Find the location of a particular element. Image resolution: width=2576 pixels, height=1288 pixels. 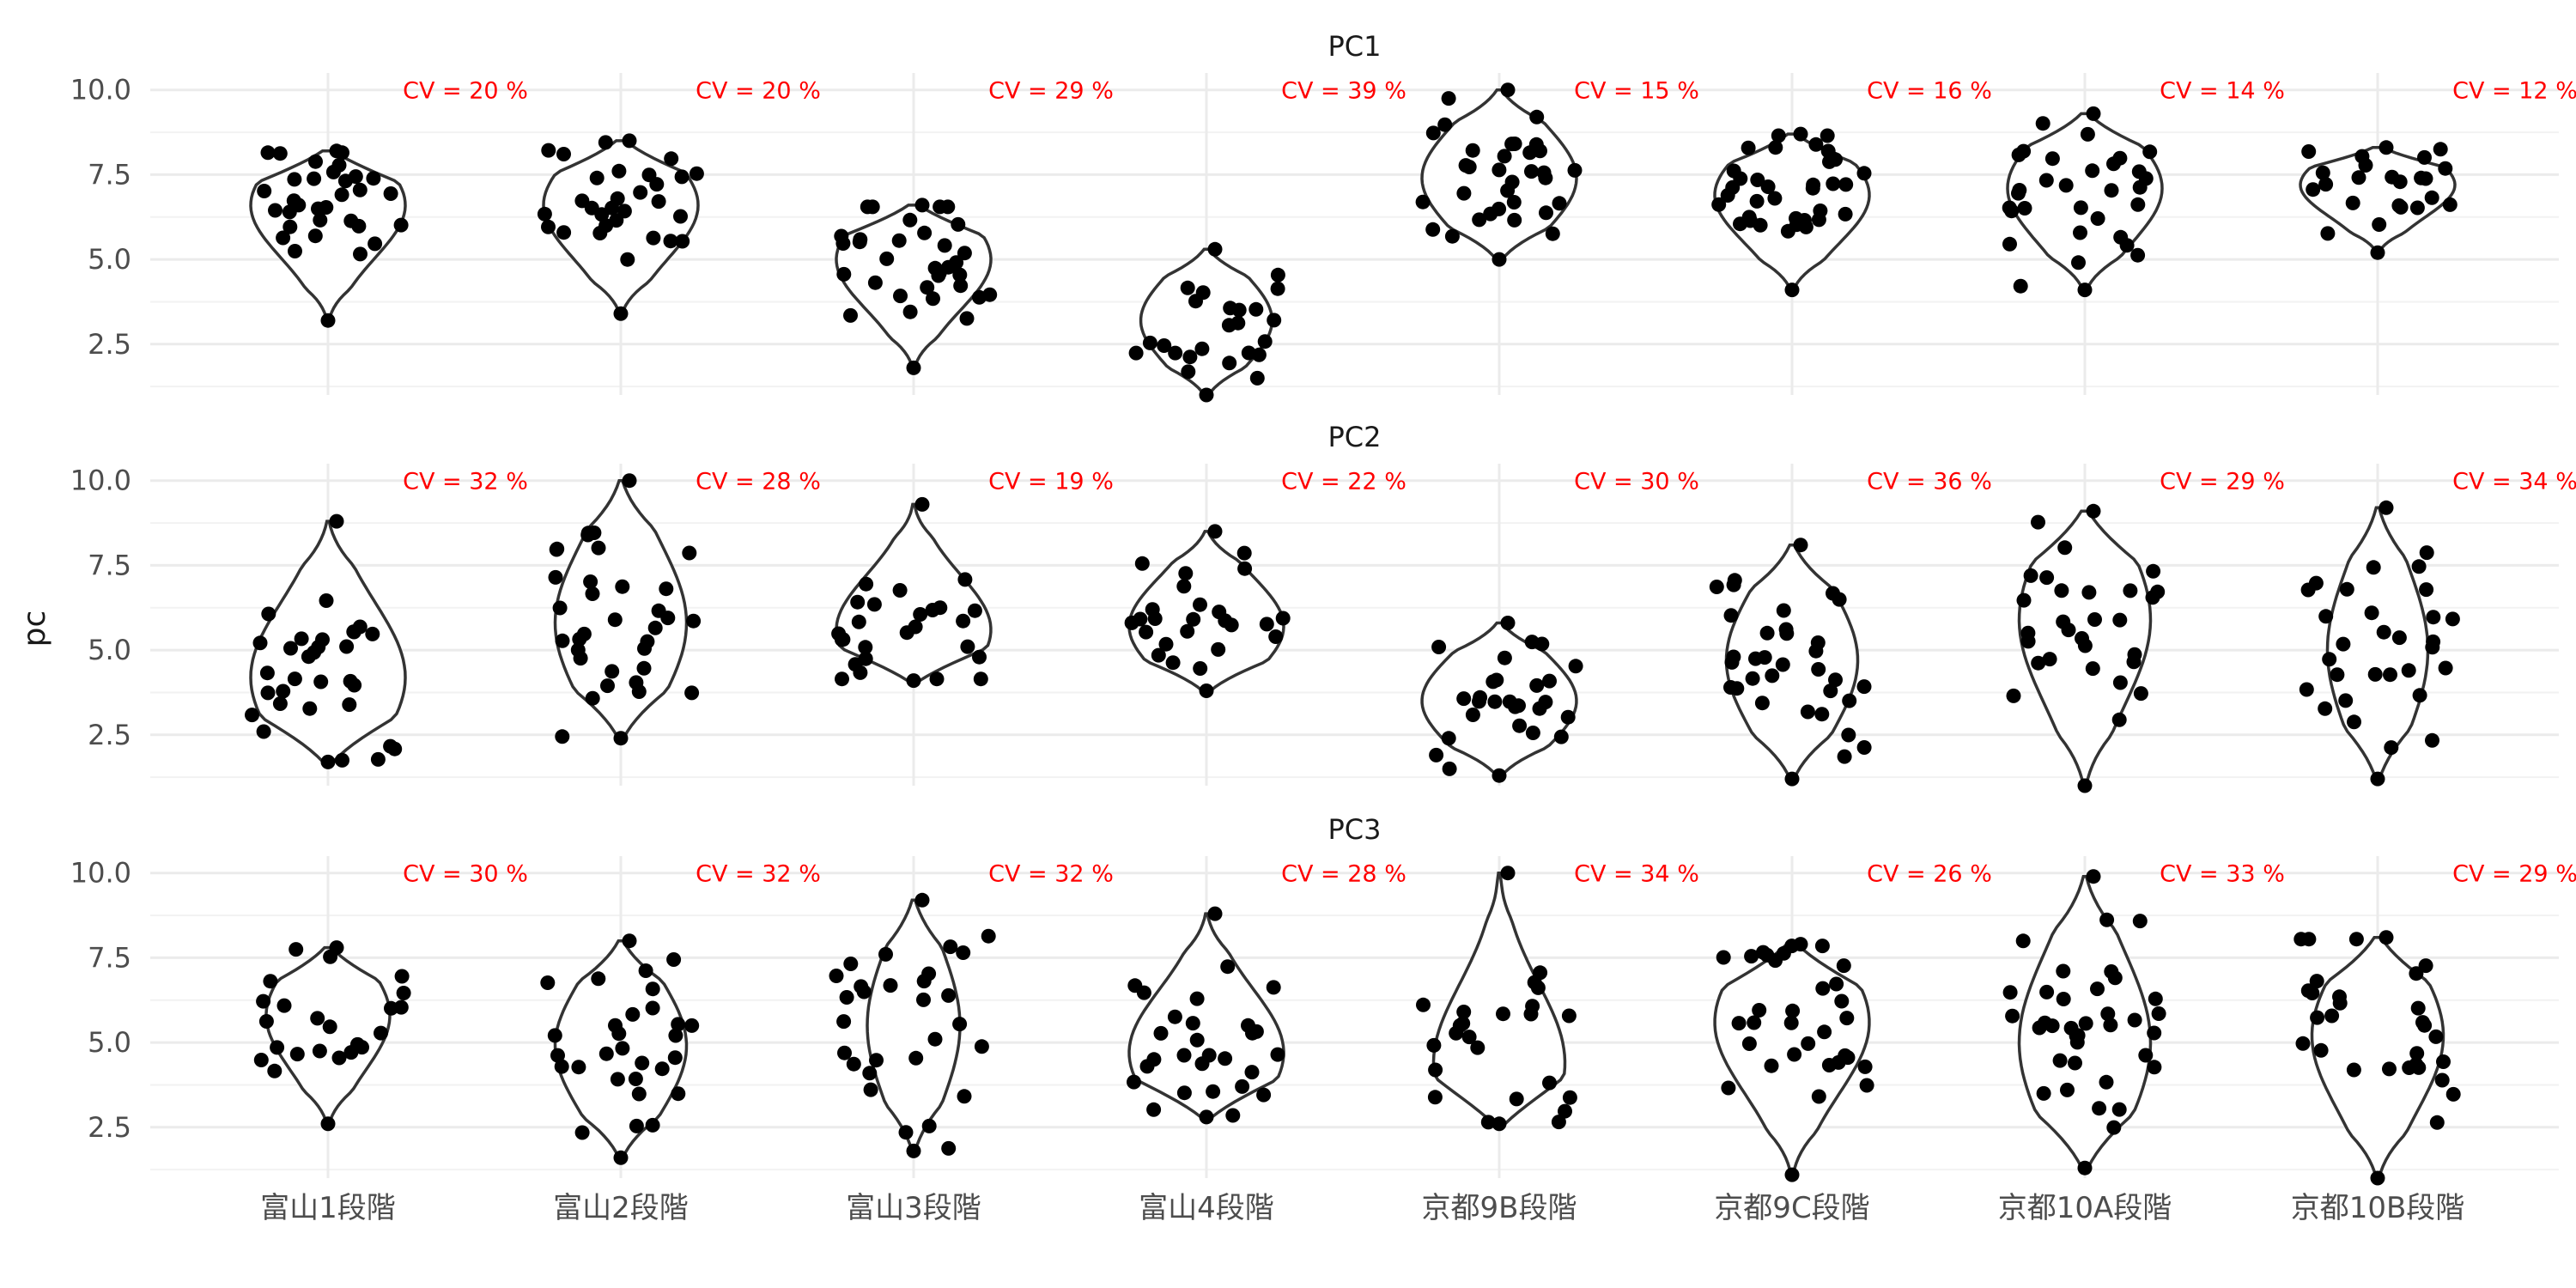

x-tick-label: 富山2段階 is located at coordinates (621, 1208).